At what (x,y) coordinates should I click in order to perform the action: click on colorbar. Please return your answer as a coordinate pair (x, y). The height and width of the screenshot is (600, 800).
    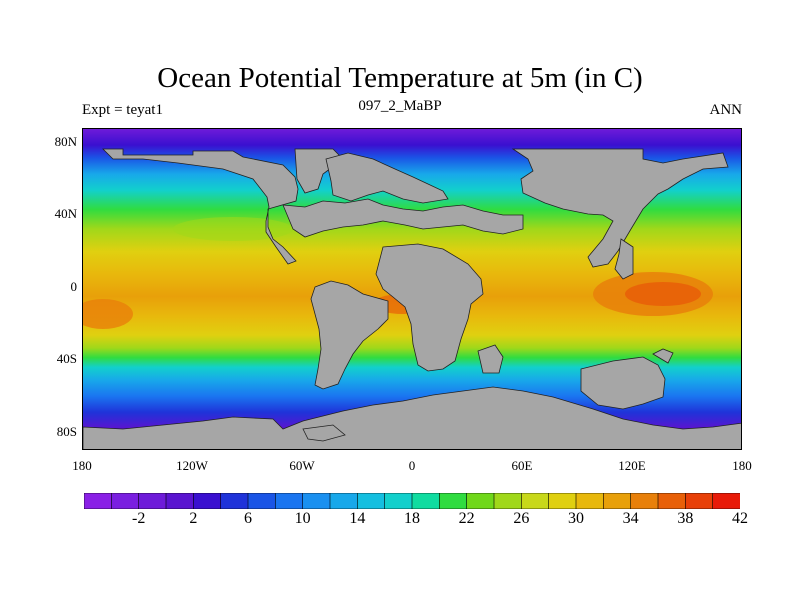
    Looking at the image, I should click on (412, 501).